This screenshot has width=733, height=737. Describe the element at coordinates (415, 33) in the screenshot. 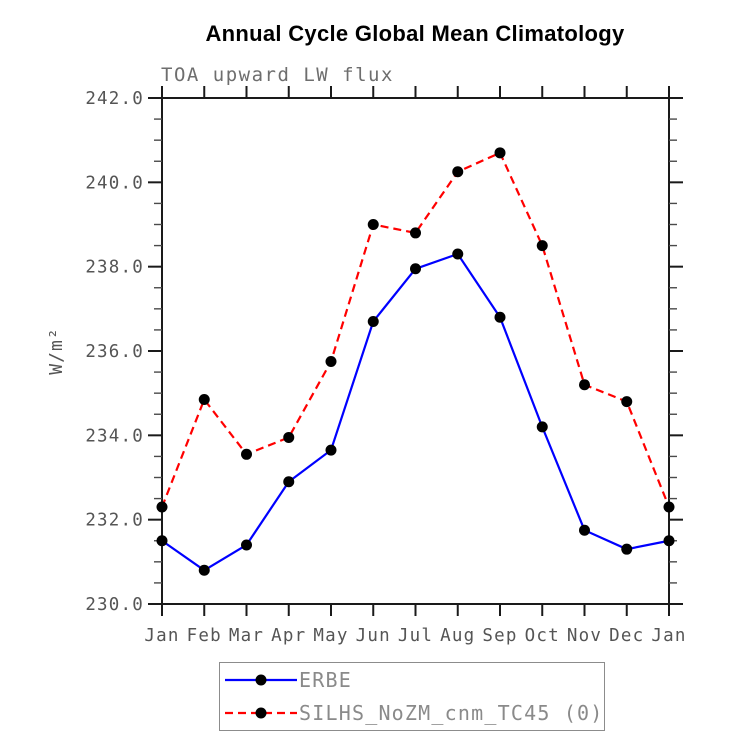

I see `chart-title: Annual Cycle Global Mean Climatology` at that location.